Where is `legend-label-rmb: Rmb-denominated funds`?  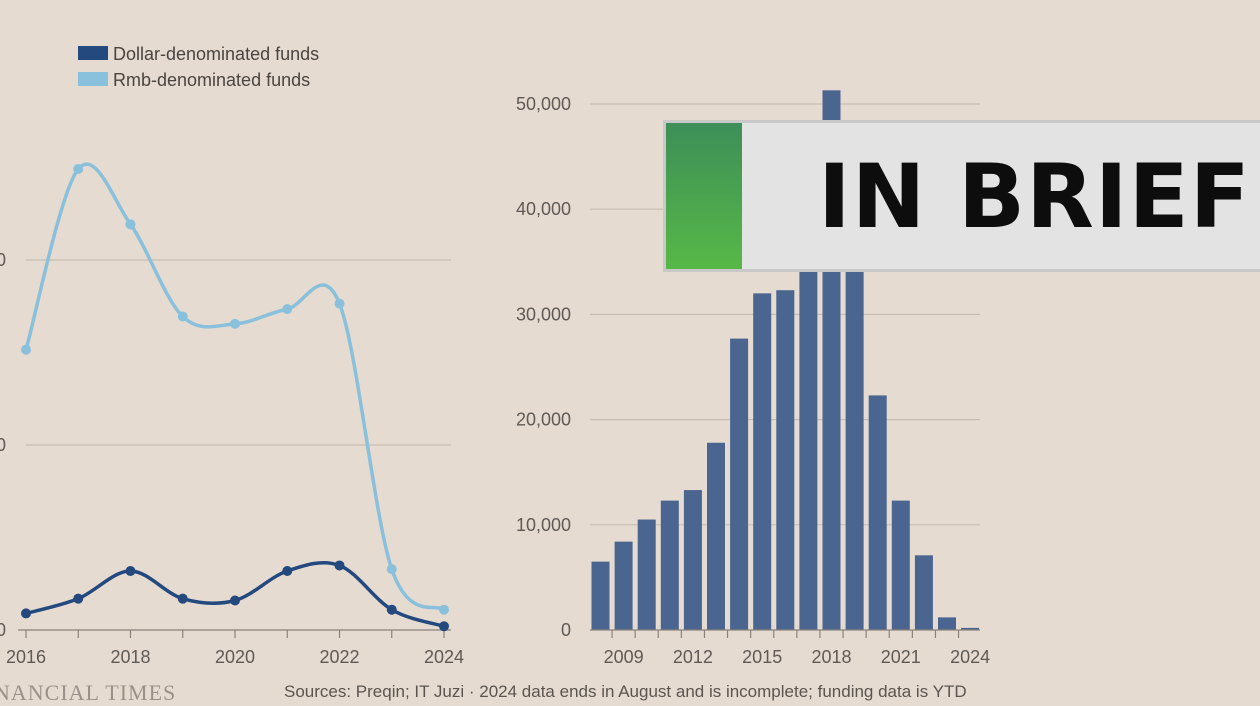
legend-label-rmb: Rmb-denominated funds is located at coordinates (211, 80).